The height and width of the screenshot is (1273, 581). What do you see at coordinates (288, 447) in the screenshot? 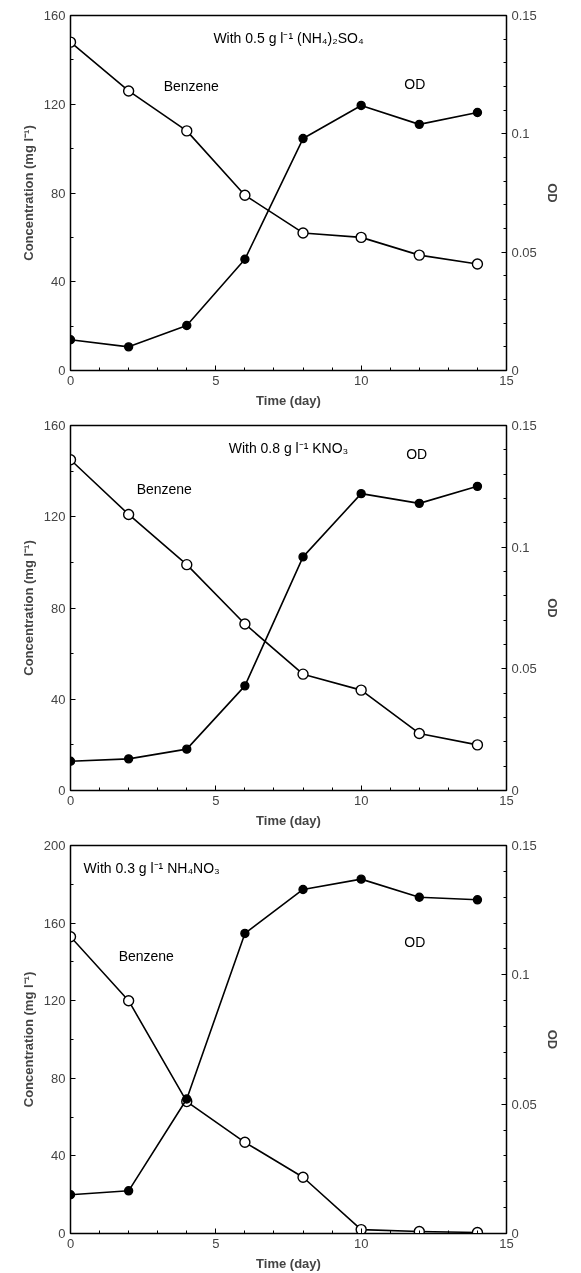
I see `annotation: With 0.8 g l⁻¹ KNO₃` at bounding box center [288, 447].